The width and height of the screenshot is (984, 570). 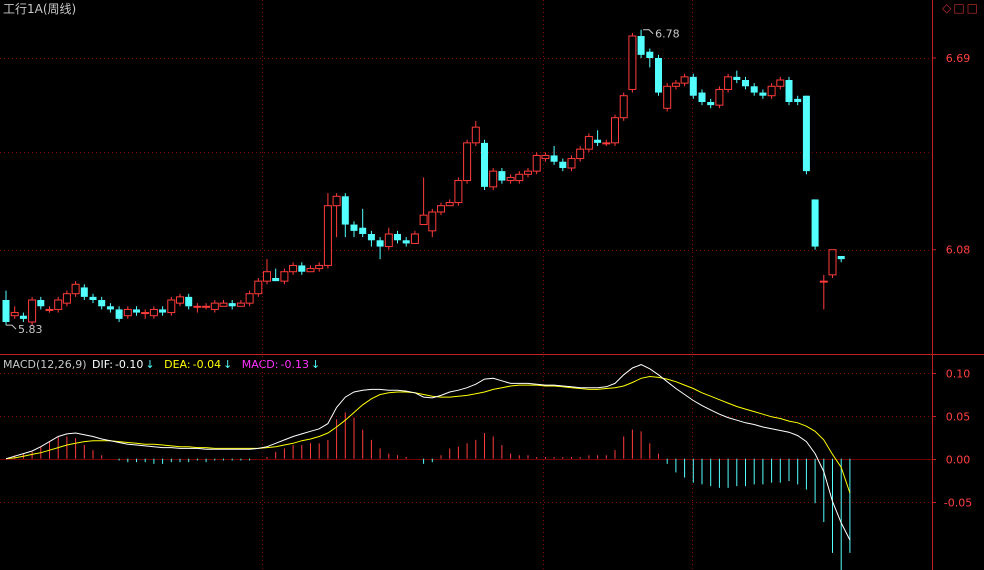 What do you see at coordinates (948, 8) in the screenshot?
I see `diamond-icon: ◇` at bounding box center [948, 8].